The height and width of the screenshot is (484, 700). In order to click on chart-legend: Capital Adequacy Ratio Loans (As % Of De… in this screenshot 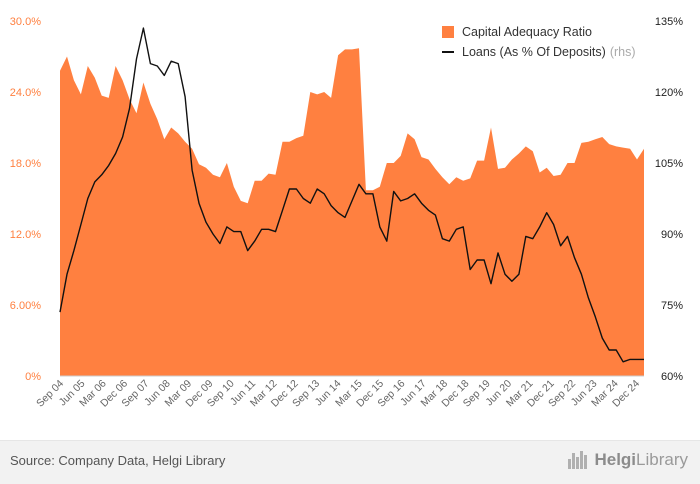, I will do `click(539, 42)`.